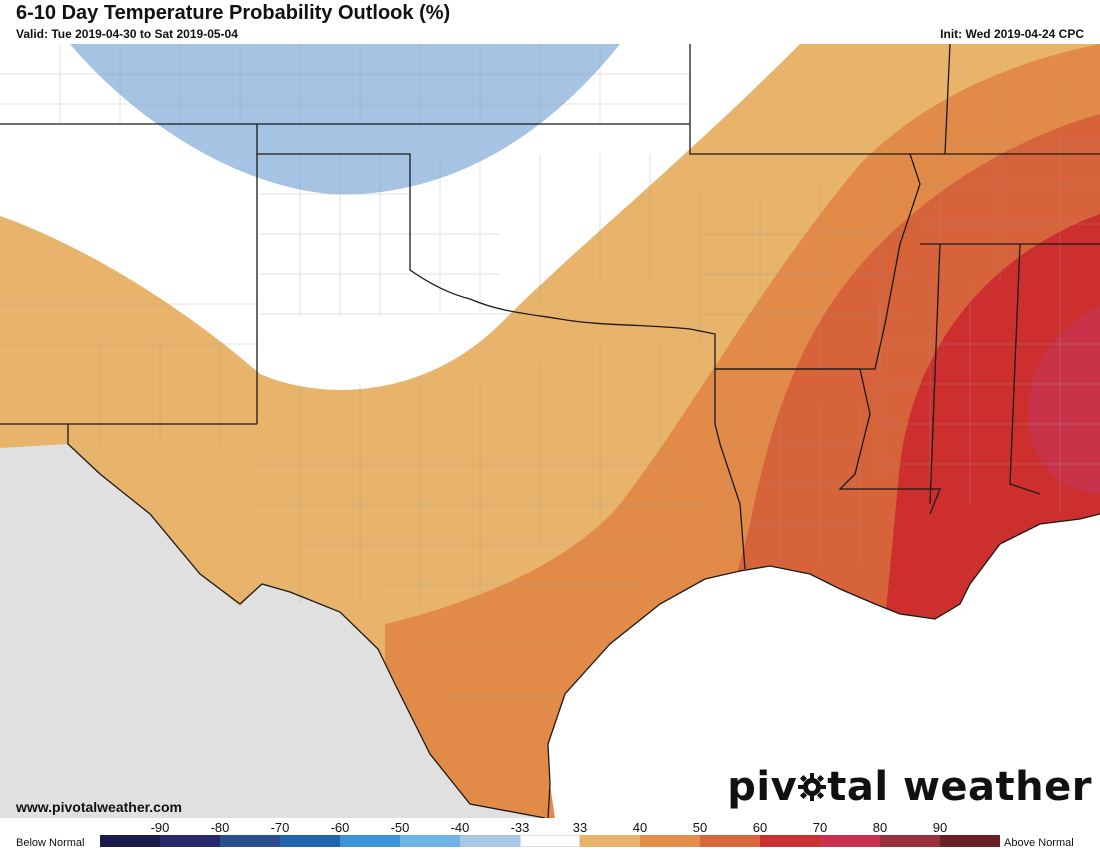 This screenshot has height=850, width=1100. Describe the element at coordinates (940, 827) in the screenshot. I see `legend-tick-label: 90` at that location.